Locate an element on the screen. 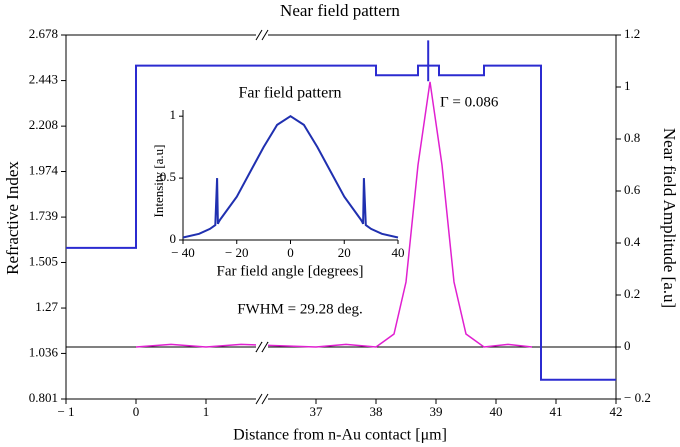 This screenshot has width=680, height=447. x-tick-label: 39 is located at coordinates (436, 411).